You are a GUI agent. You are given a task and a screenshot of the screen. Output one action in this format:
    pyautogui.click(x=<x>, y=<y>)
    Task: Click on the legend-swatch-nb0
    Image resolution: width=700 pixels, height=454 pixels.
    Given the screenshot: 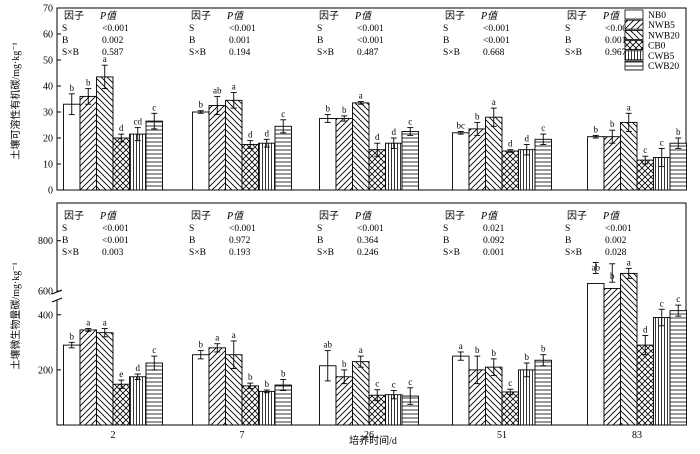 What is the action you would take?
    pyautogui.click(x=634, y=14)
    